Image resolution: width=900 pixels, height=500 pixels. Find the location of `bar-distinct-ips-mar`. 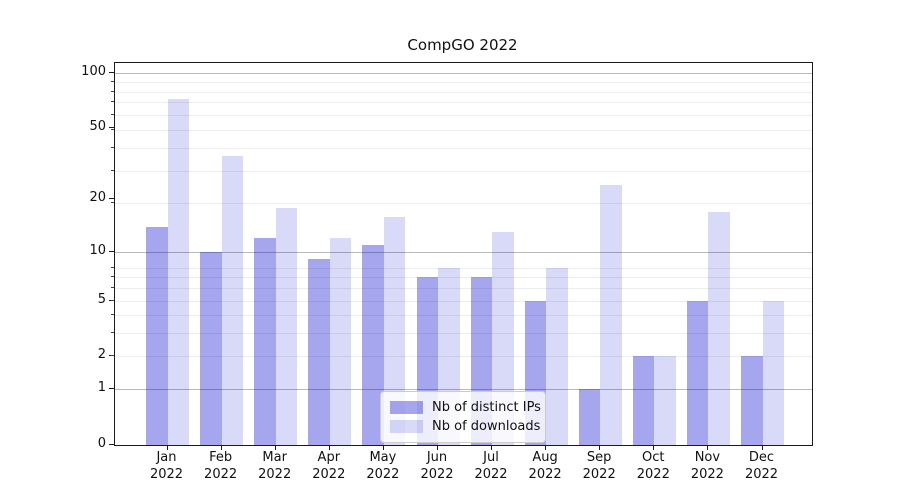

bar-distinct-ips-mar is located at coordinates (265, 341).